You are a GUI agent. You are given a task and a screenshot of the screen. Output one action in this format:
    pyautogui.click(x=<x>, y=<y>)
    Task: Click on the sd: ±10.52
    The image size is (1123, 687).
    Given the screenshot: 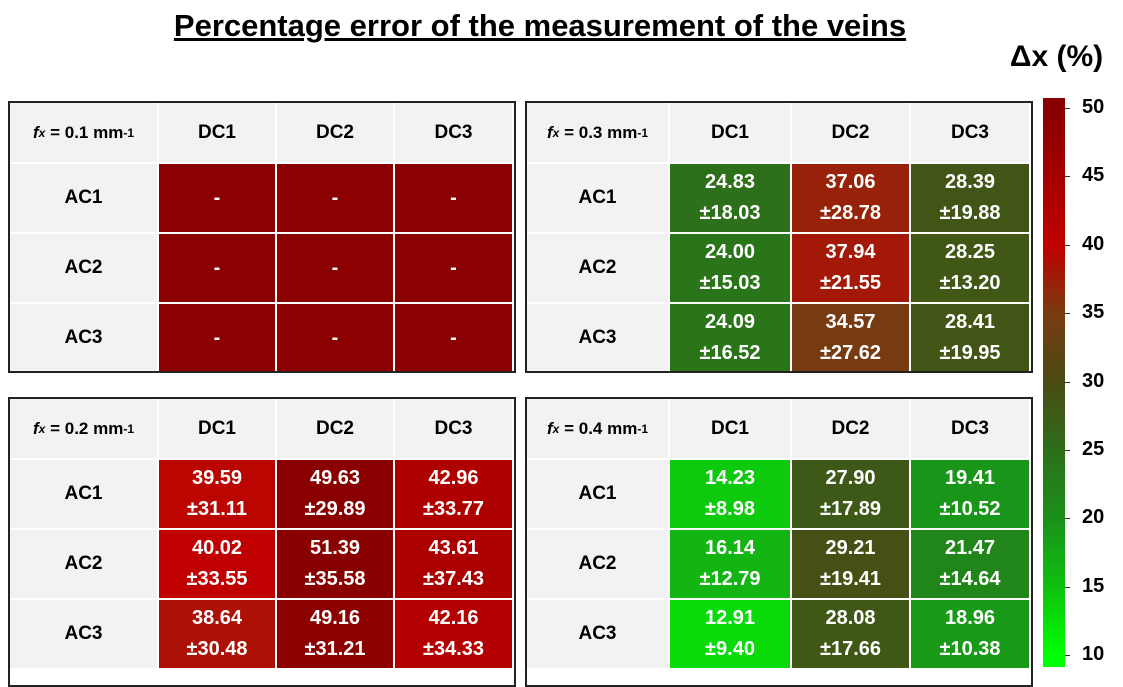 What is the action you would take?
    pyautogui.click(x=970, y=509)
    